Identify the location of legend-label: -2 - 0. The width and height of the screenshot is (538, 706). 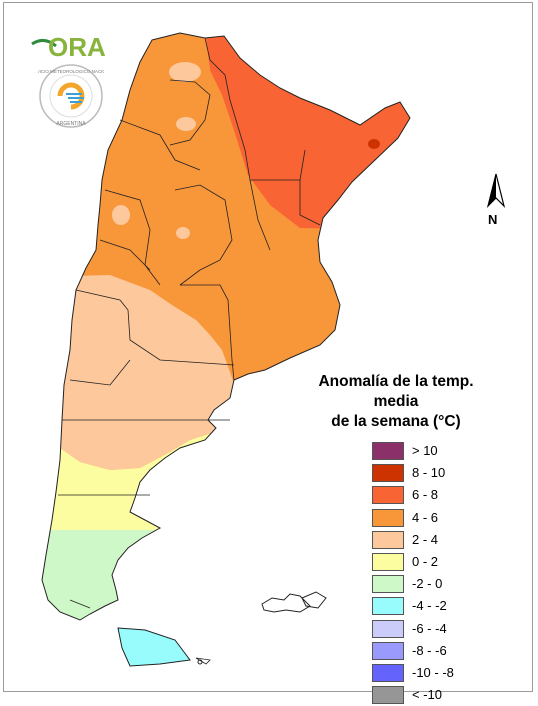
(427, 584).